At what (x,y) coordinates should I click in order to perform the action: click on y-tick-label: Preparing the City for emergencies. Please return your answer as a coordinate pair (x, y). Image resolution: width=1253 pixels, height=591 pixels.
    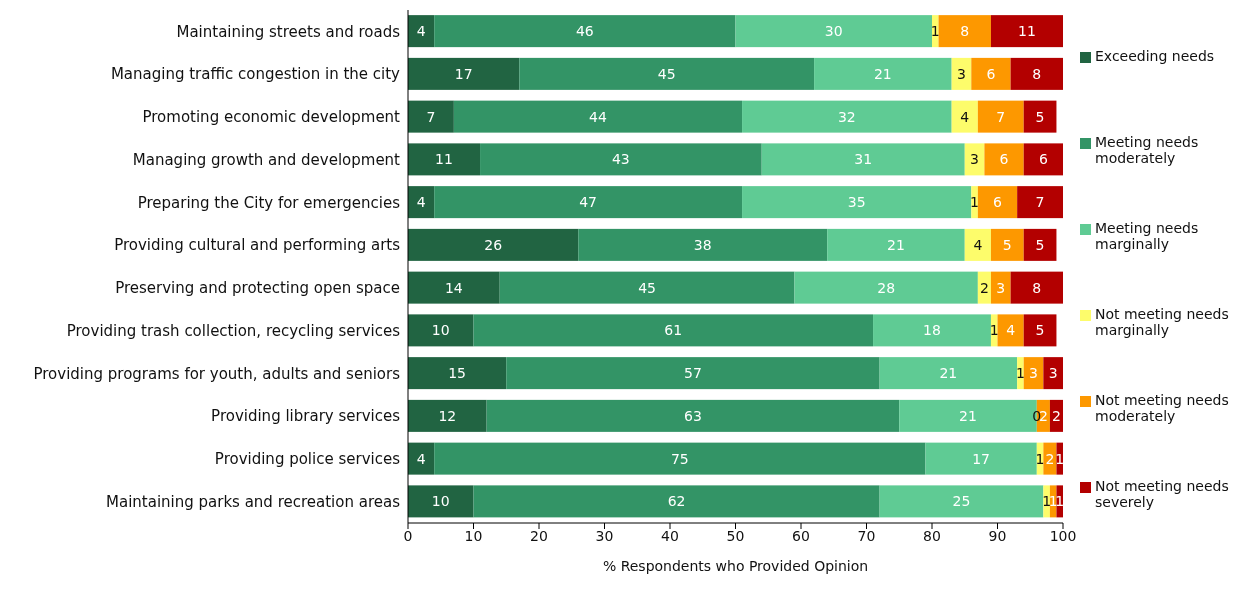
    Looking at the image, I should click on (269, 202).